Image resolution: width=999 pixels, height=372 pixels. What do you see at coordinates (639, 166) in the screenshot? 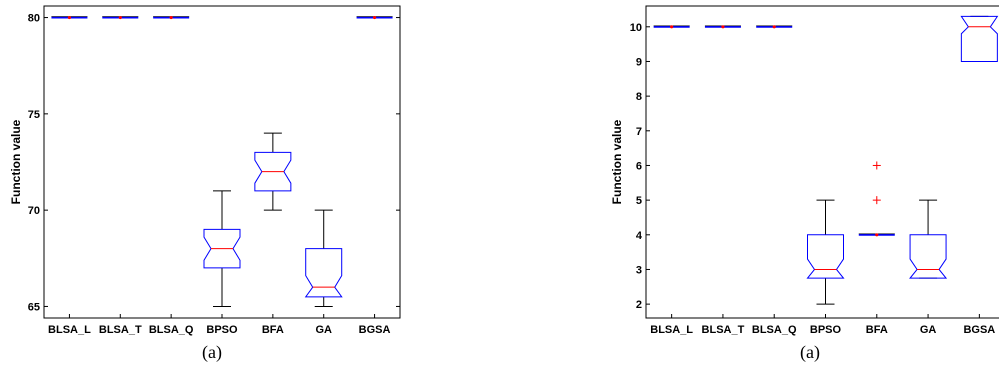
I see `y-tick-label: 6` at bounding box center [639, 166].